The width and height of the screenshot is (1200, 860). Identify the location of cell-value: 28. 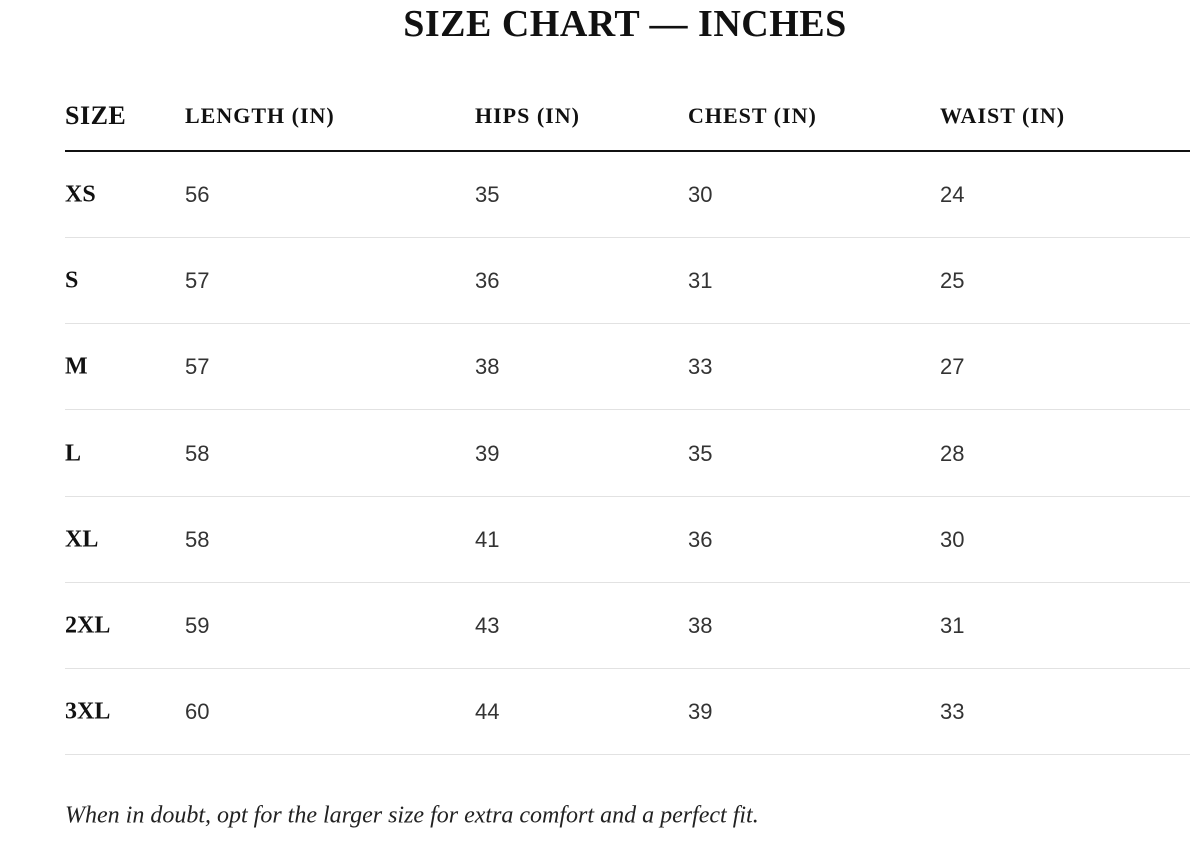
(952, 453).